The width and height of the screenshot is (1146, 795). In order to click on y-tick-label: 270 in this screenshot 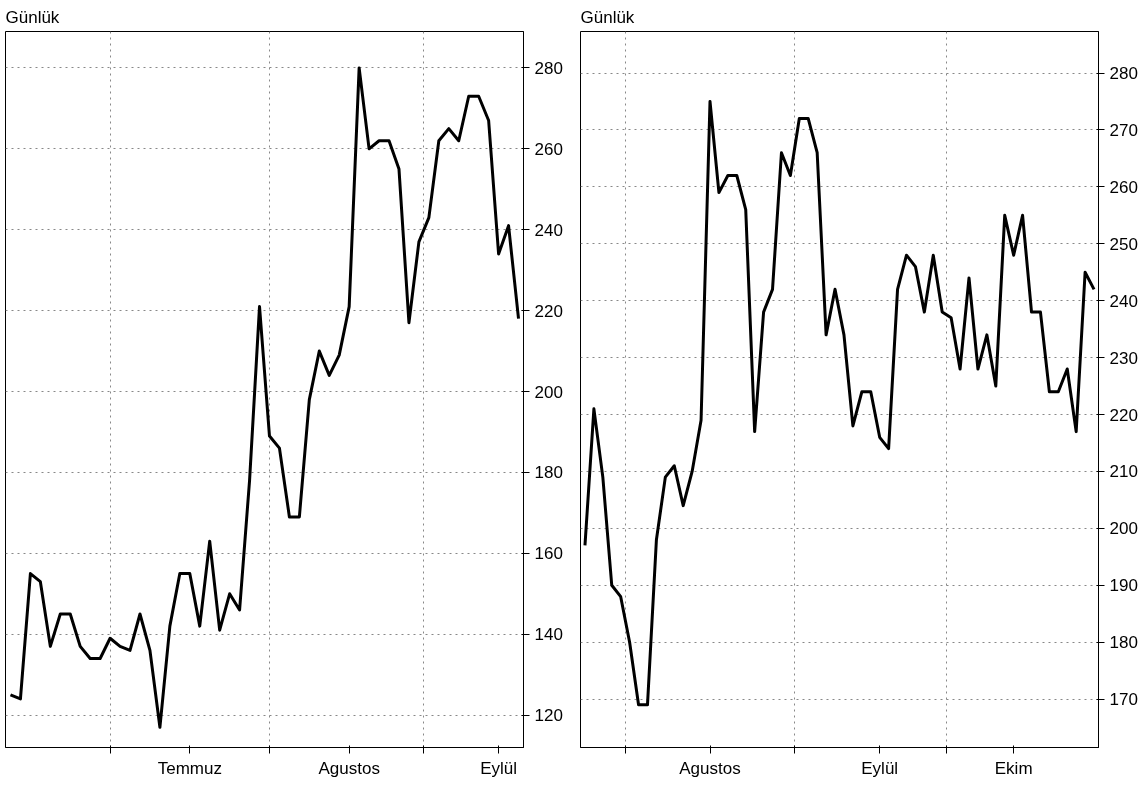, I will do `click(1123, 130)`.